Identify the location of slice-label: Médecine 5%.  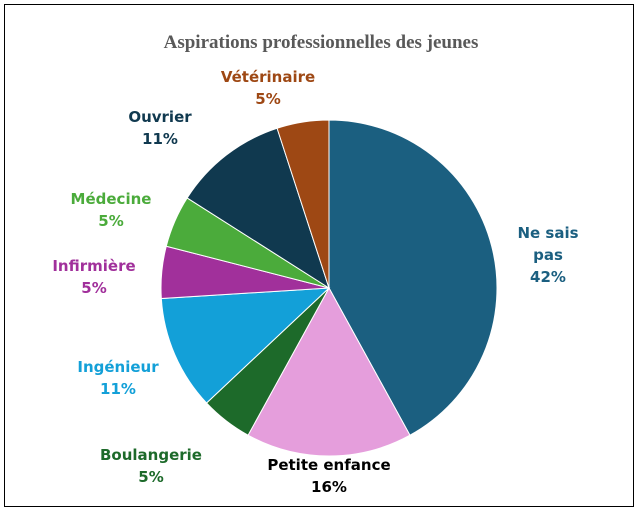
(111, 210).